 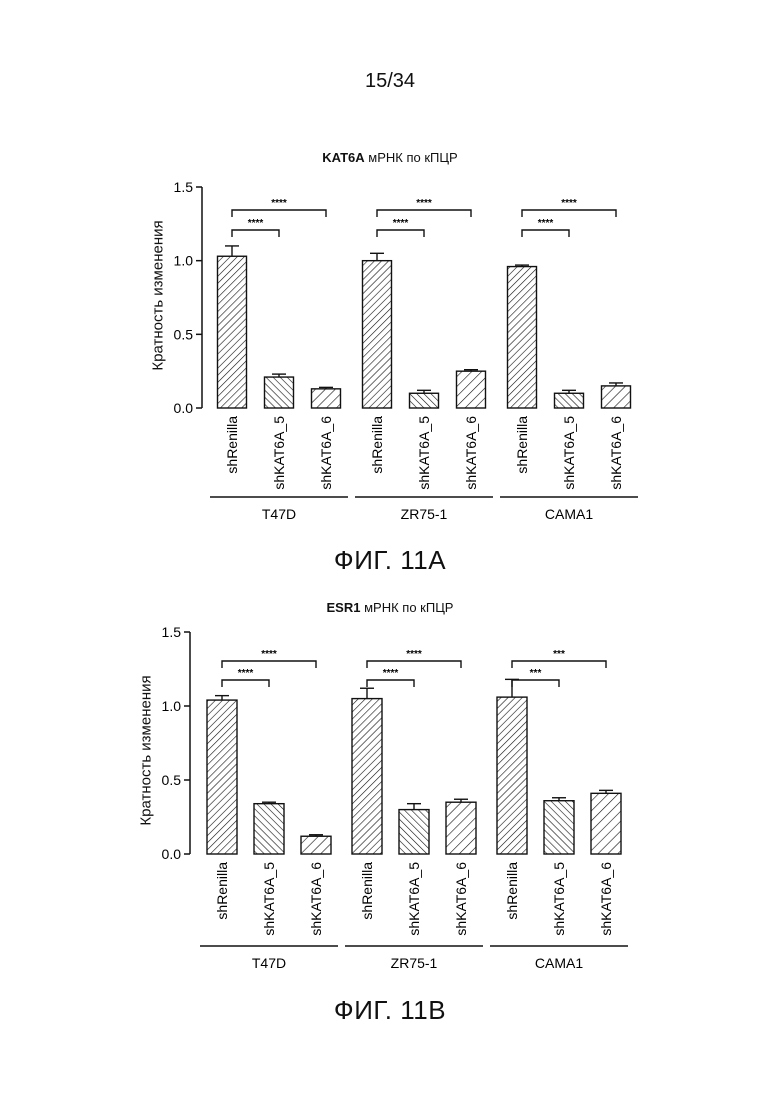 What do you see at coordinates (390, 560) in the screenshot?
I see `figure-caption: ФИГ. 11А` at bounding box center [390, 560].